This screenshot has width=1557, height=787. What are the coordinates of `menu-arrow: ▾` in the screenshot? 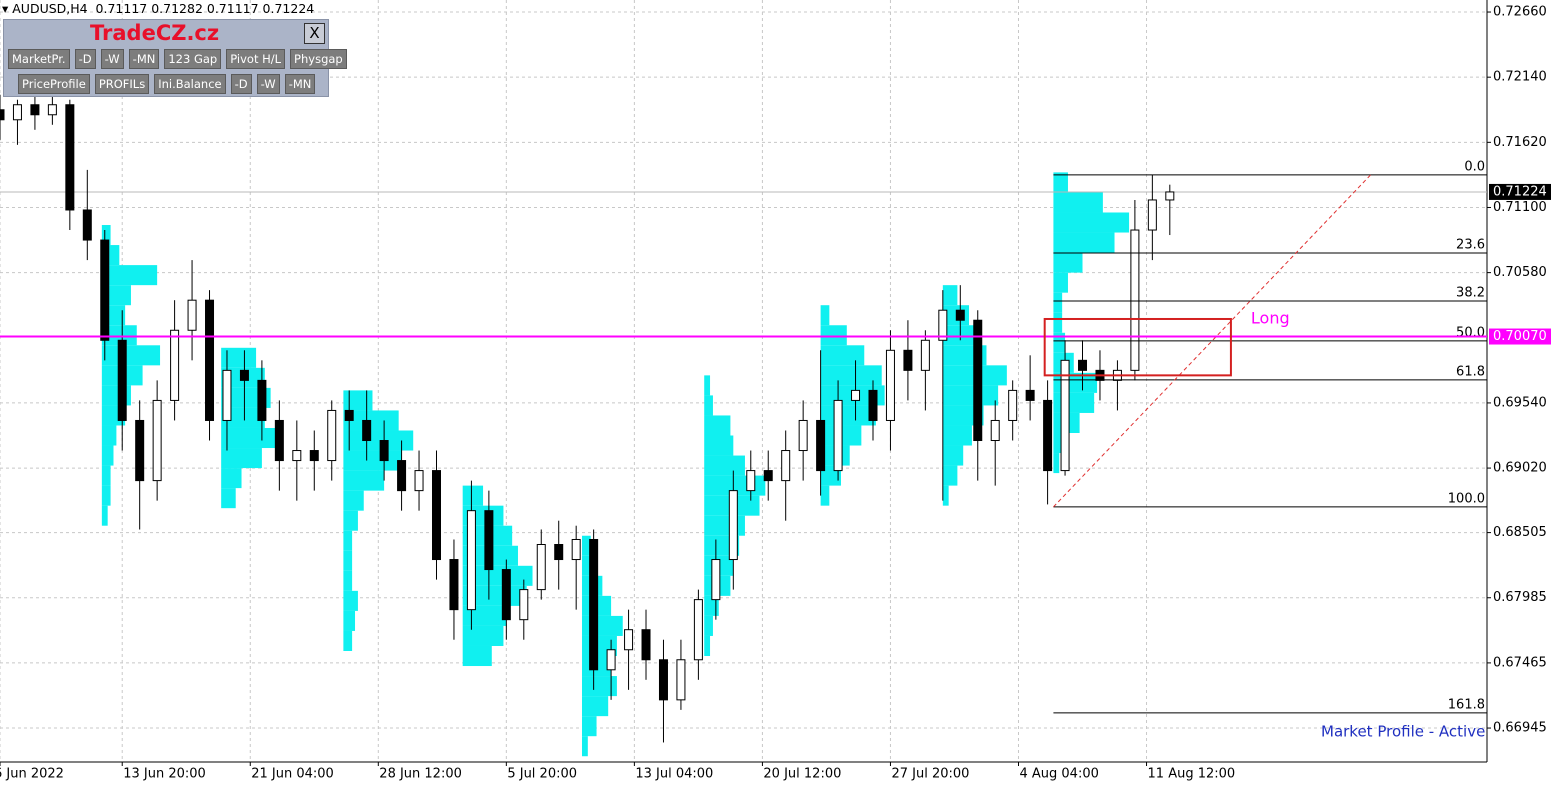 It's located at (7, 8).